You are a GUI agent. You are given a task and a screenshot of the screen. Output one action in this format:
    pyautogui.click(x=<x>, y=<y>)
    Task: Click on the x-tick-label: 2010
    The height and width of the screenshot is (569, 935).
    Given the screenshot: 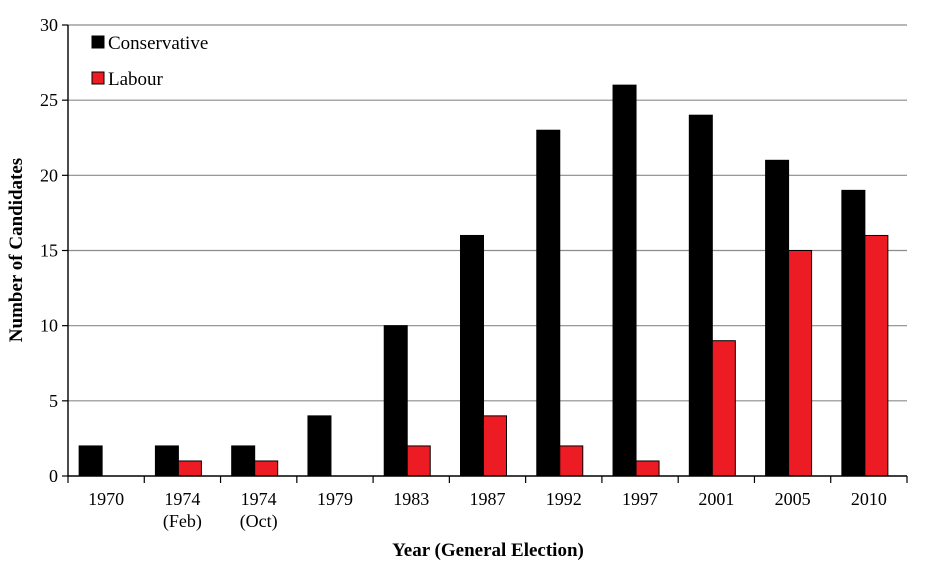 What is the action you would take?
    pyautogui.click(x=869, y=499)
    